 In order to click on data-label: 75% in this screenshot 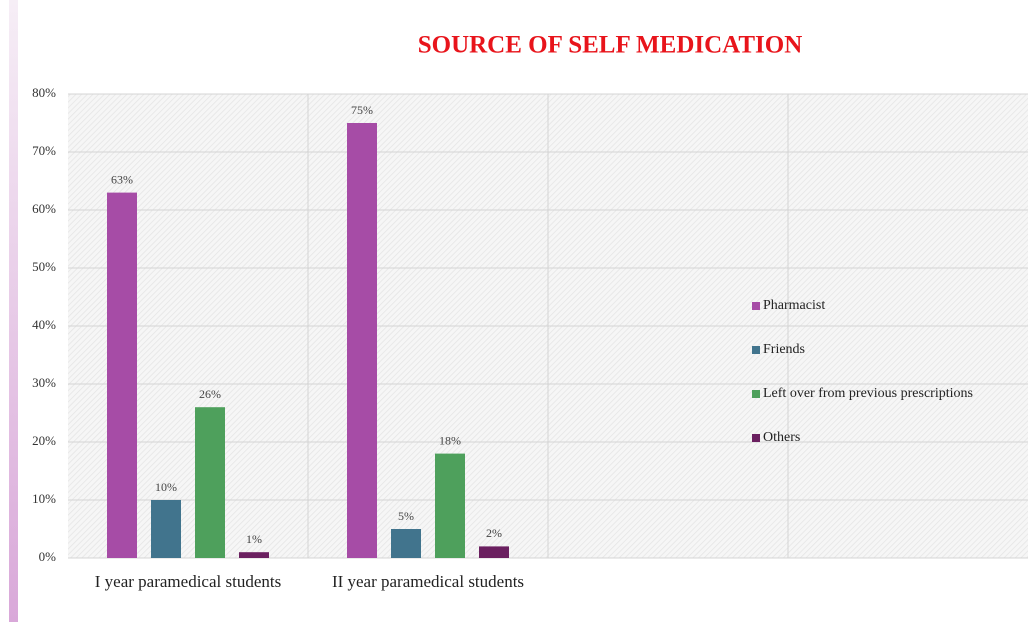, I will do `click(362, 110)`.